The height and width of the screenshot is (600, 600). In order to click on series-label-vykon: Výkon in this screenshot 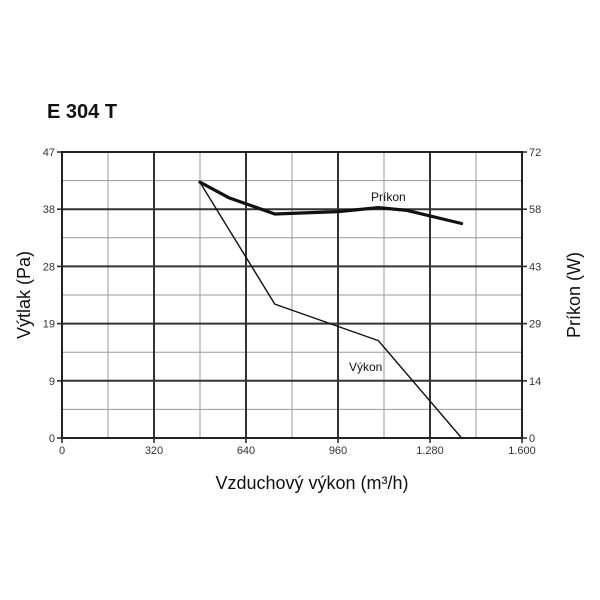, I will do `click(365, 367)`.